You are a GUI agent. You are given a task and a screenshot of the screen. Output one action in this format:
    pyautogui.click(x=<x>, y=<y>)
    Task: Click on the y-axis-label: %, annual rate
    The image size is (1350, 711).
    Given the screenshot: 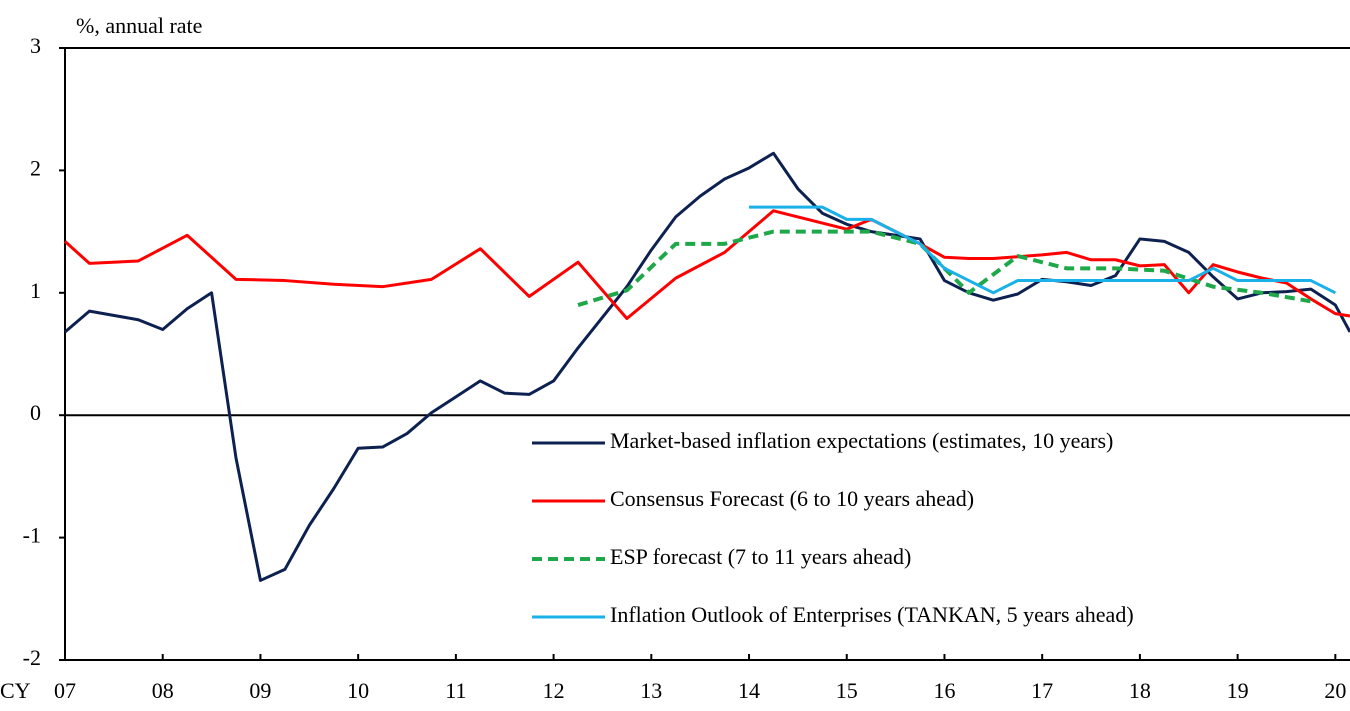 What is the action you would take?
    pyautogui.click(x=139, y=25)
    